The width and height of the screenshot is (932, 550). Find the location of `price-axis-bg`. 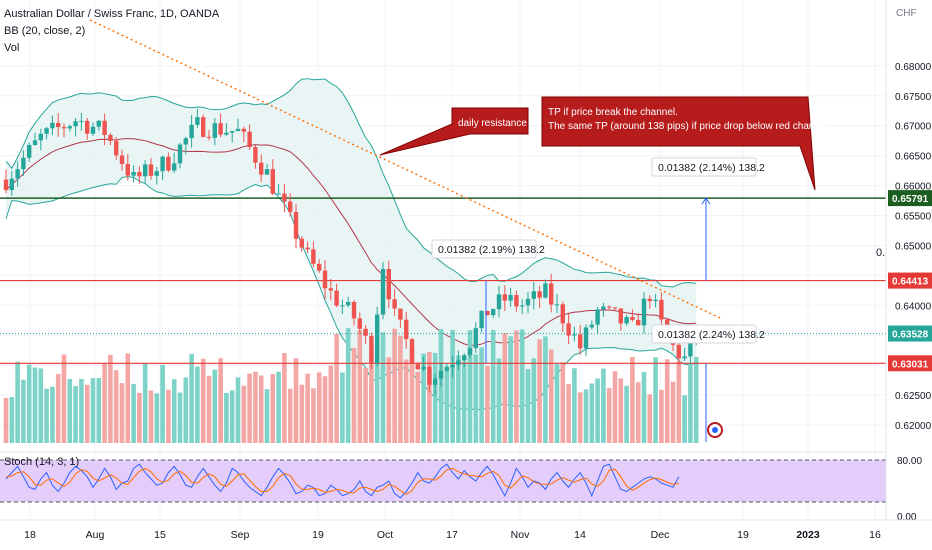

price-axis-bg is located at coordinates (909, 260).